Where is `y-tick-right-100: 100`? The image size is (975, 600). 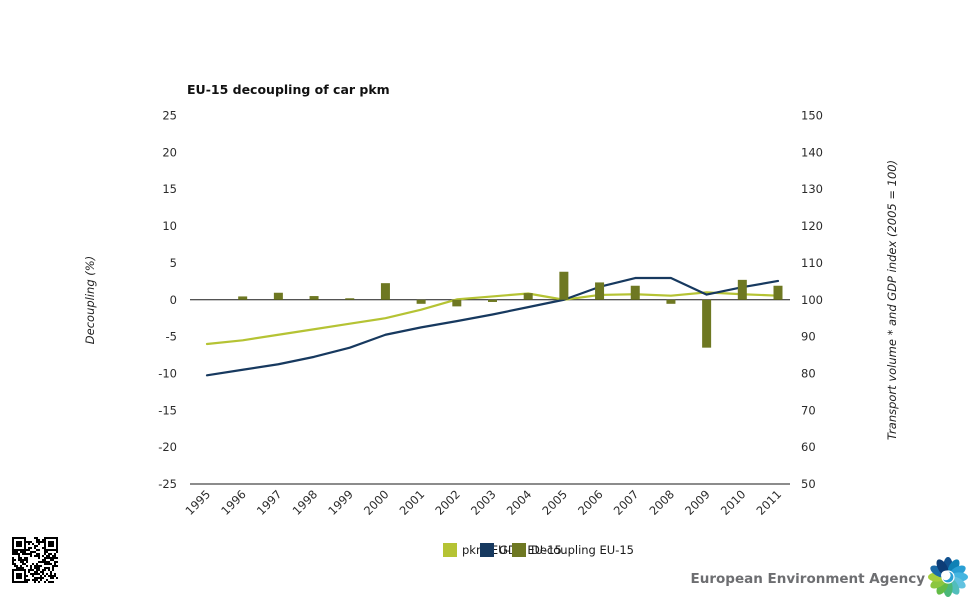 y-tick-right-100: 100 is located at coordinates (812, 300).